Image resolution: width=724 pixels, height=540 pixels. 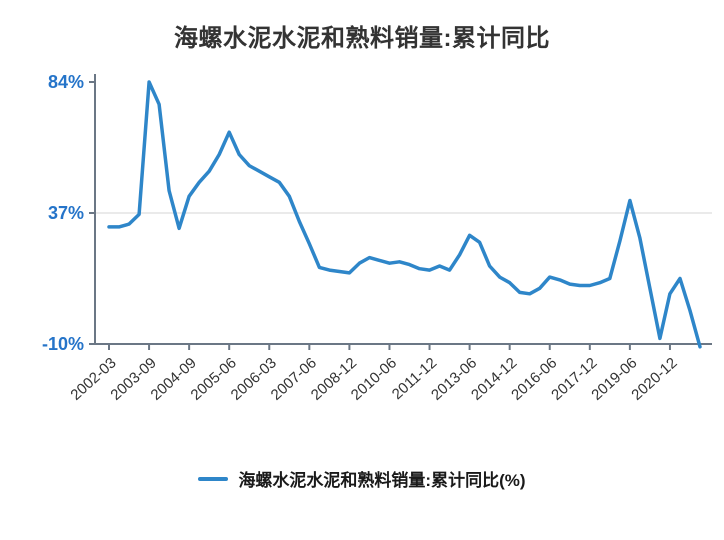 I want to click on x-tick-label: 2010-06, so click(x=374, y=378).